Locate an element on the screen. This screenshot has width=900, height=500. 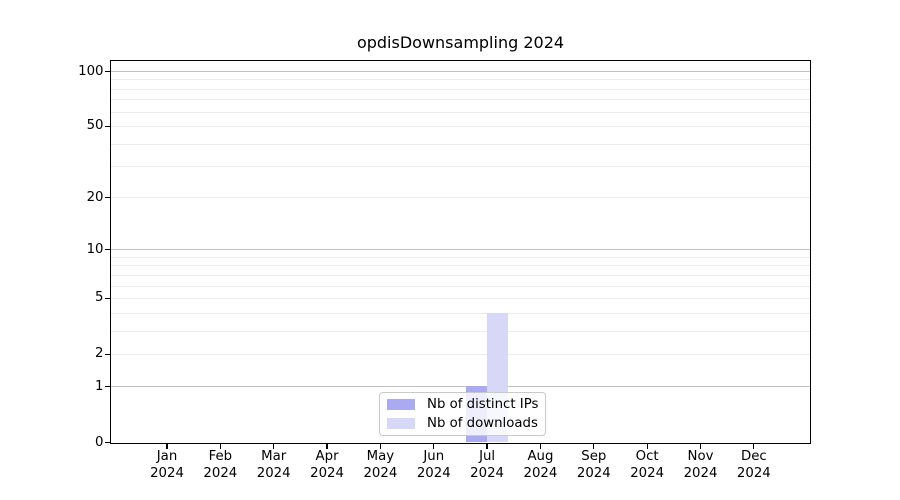
x-tick-label: Mar 2024 is located at coordinates (273, 465).